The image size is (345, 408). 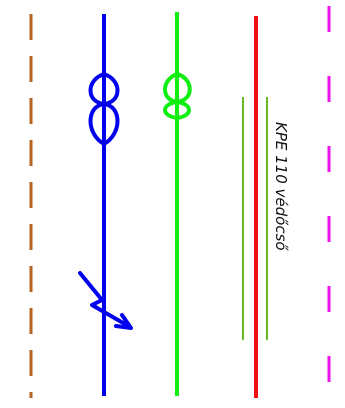 What do you see at coordinates (104, 109) in the screenshot?
I see `blue-double-loop-symbol` at bounding box center [104, 109].